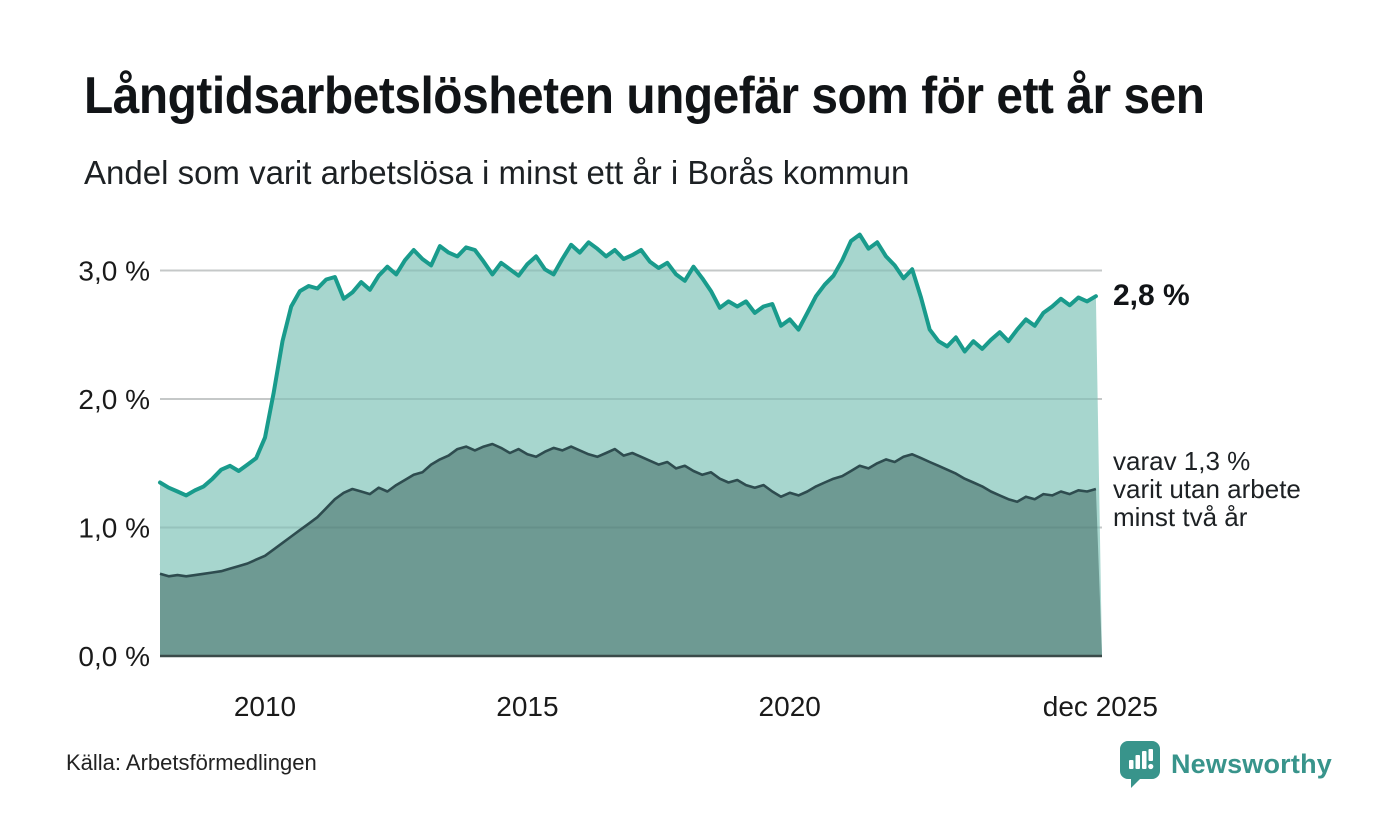  I want to click on x-tick-label: dec 2025, so click(1100, 706).